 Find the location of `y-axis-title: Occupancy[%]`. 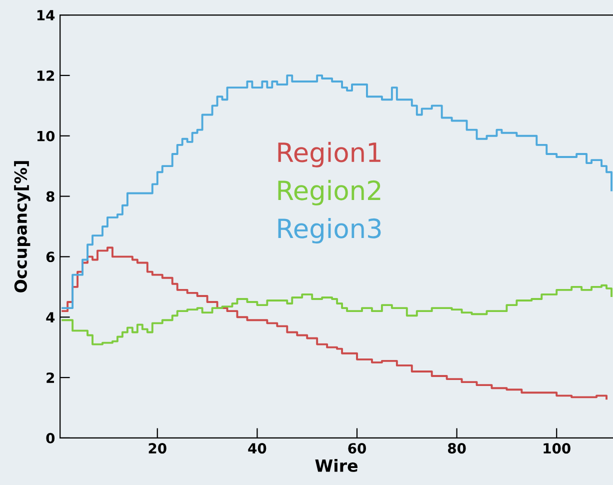

y-axis-title: Occupancy[%] is located at coordinates (22, 226).